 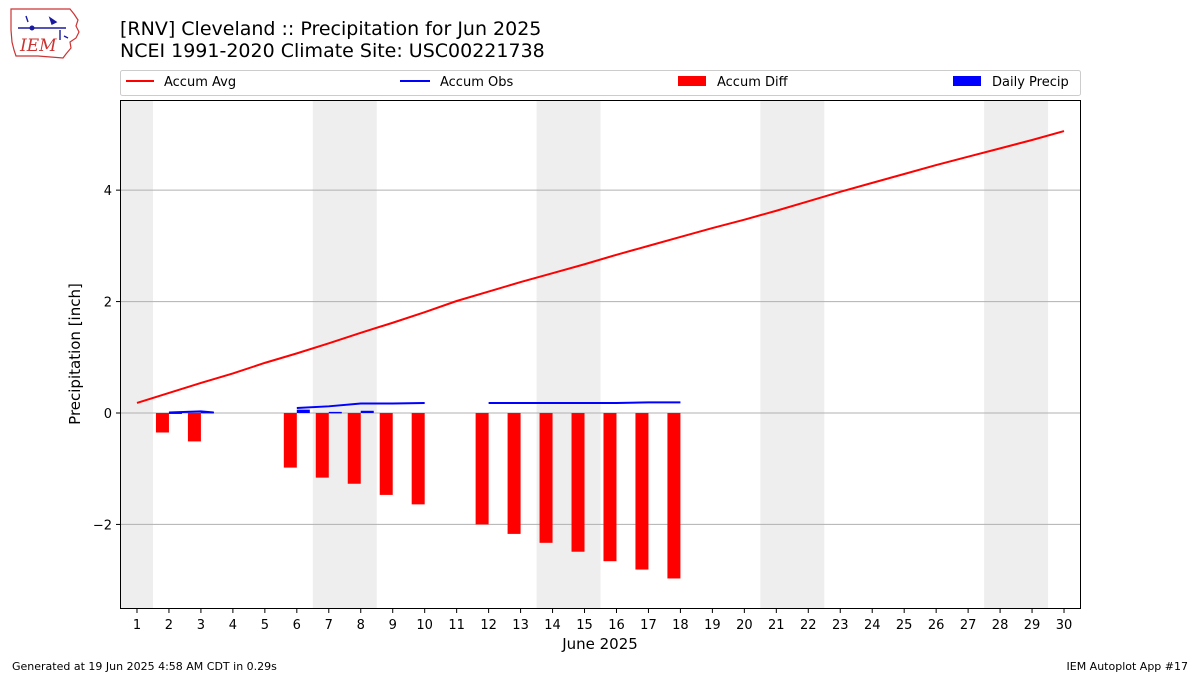 What do you see at coordinates (201, 625) in the screenshot?
I see `x-tick-label: 3` at bounding box center [201, 625].